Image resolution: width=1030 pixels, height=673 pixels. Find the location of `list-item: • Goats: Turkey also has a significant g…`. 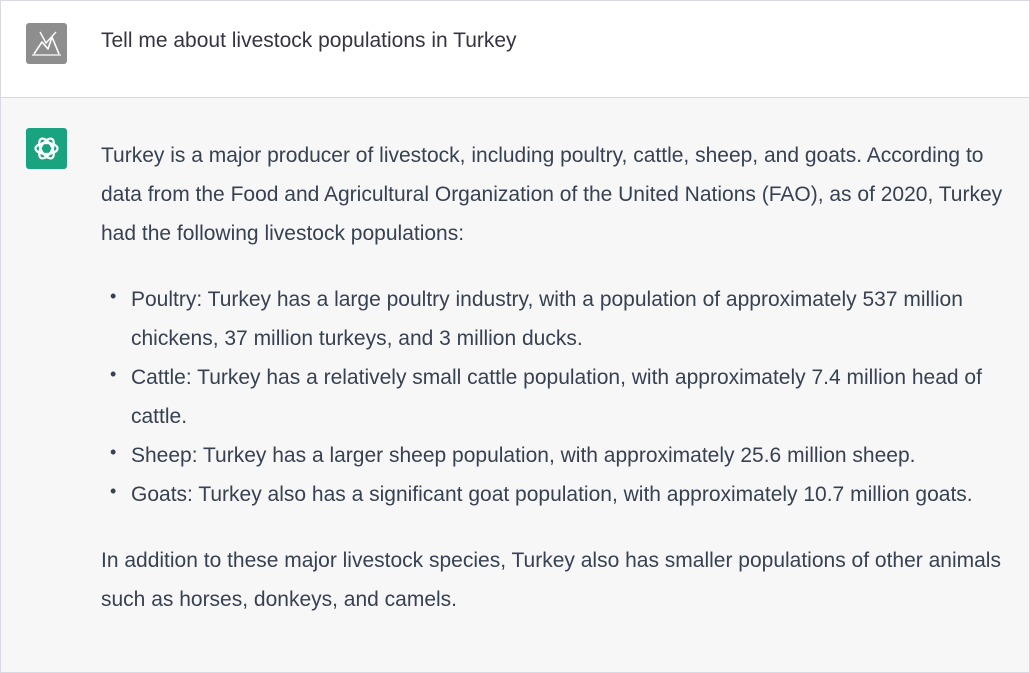

list-item: • Goats: Turkey also has a significant g… is located at coordinates (553, 494).